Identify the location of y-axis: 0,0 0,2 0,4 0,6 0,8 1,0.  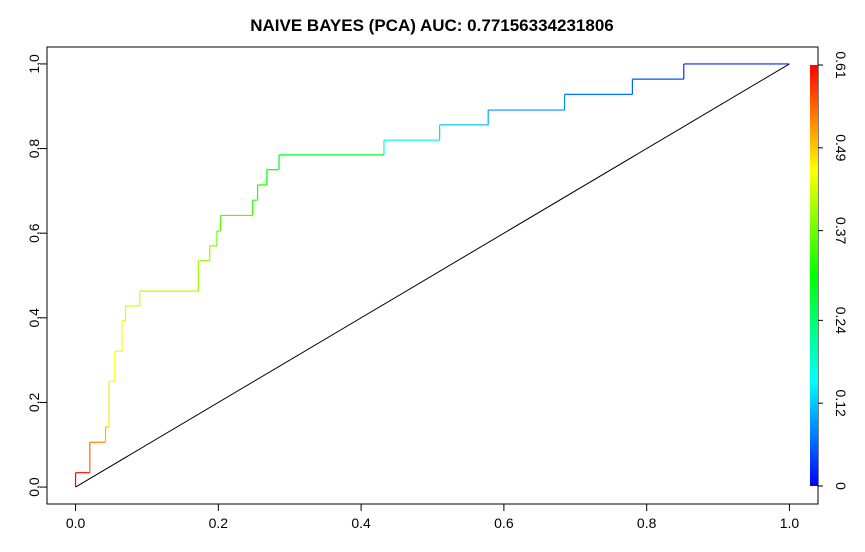
(36, 275).